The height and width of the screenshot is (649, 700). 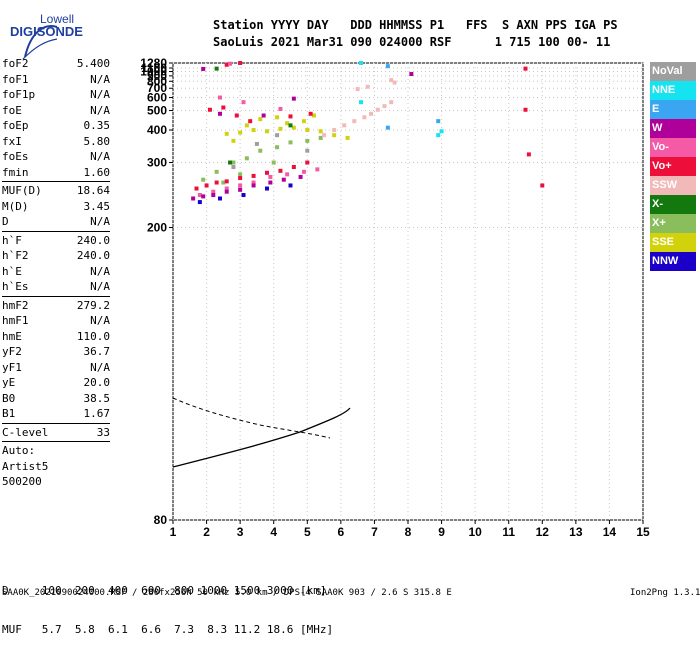 What do you see at coordinates (22, 190) in the screenshot?
I see `param-label: MUF(D)` at bounding box center [22, 190].